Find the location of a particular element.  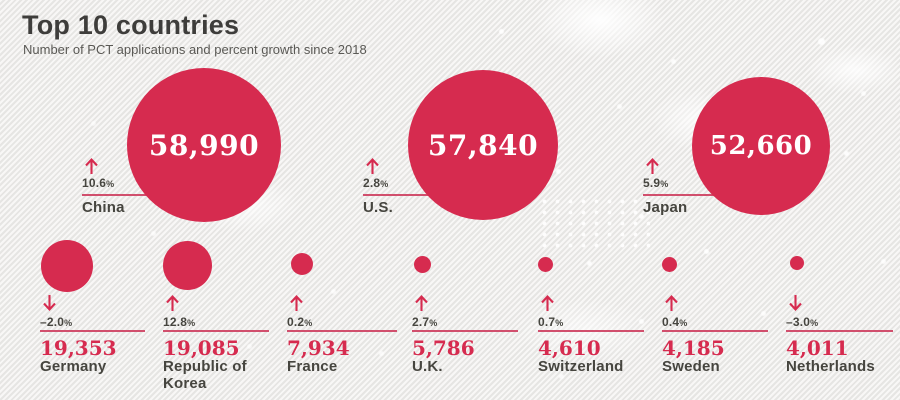

country-name: U.S. is located at coordinates (378, 207).